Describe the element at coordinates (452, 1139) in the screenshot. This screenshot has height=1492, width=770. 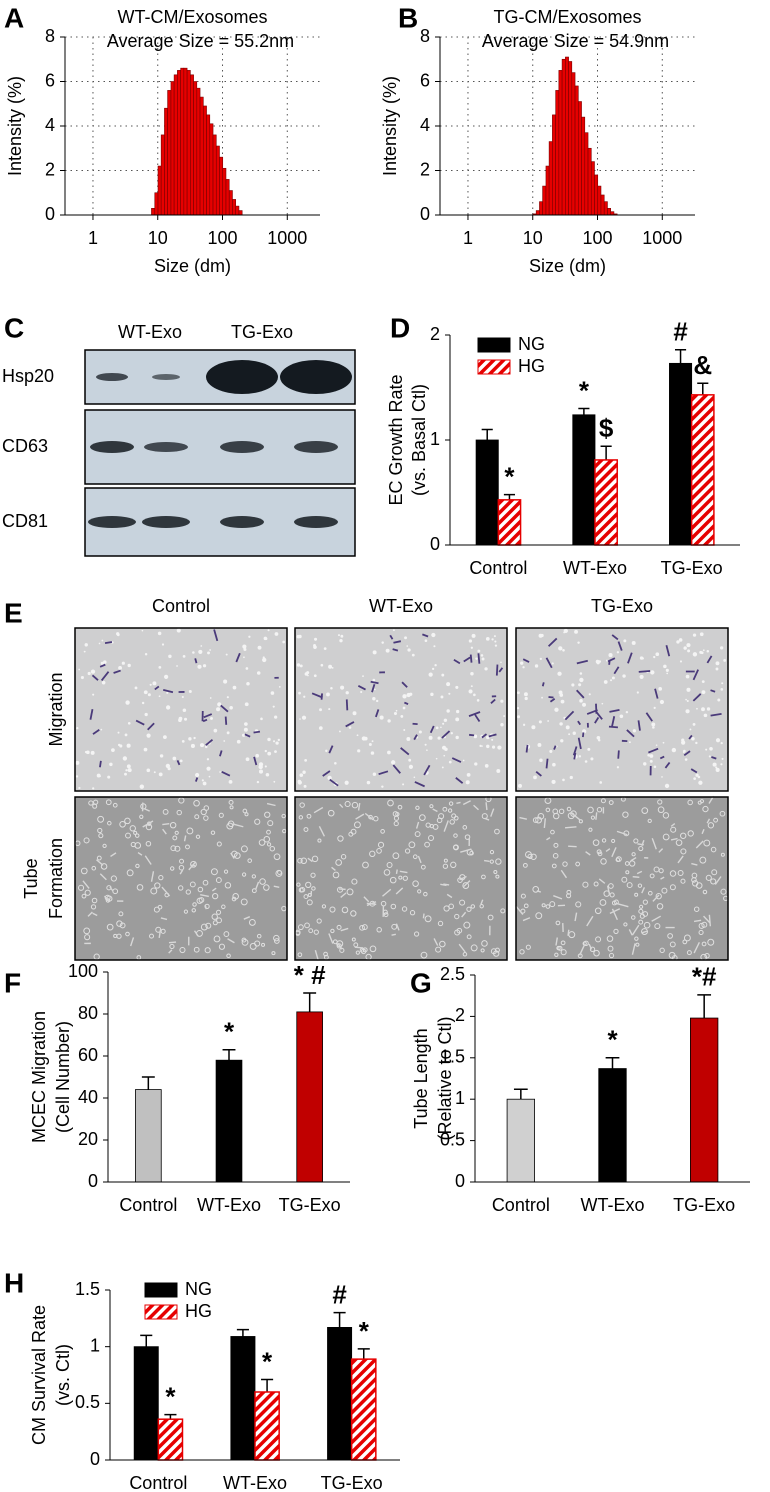
I see `y-tick-label: 0.5` at that location.